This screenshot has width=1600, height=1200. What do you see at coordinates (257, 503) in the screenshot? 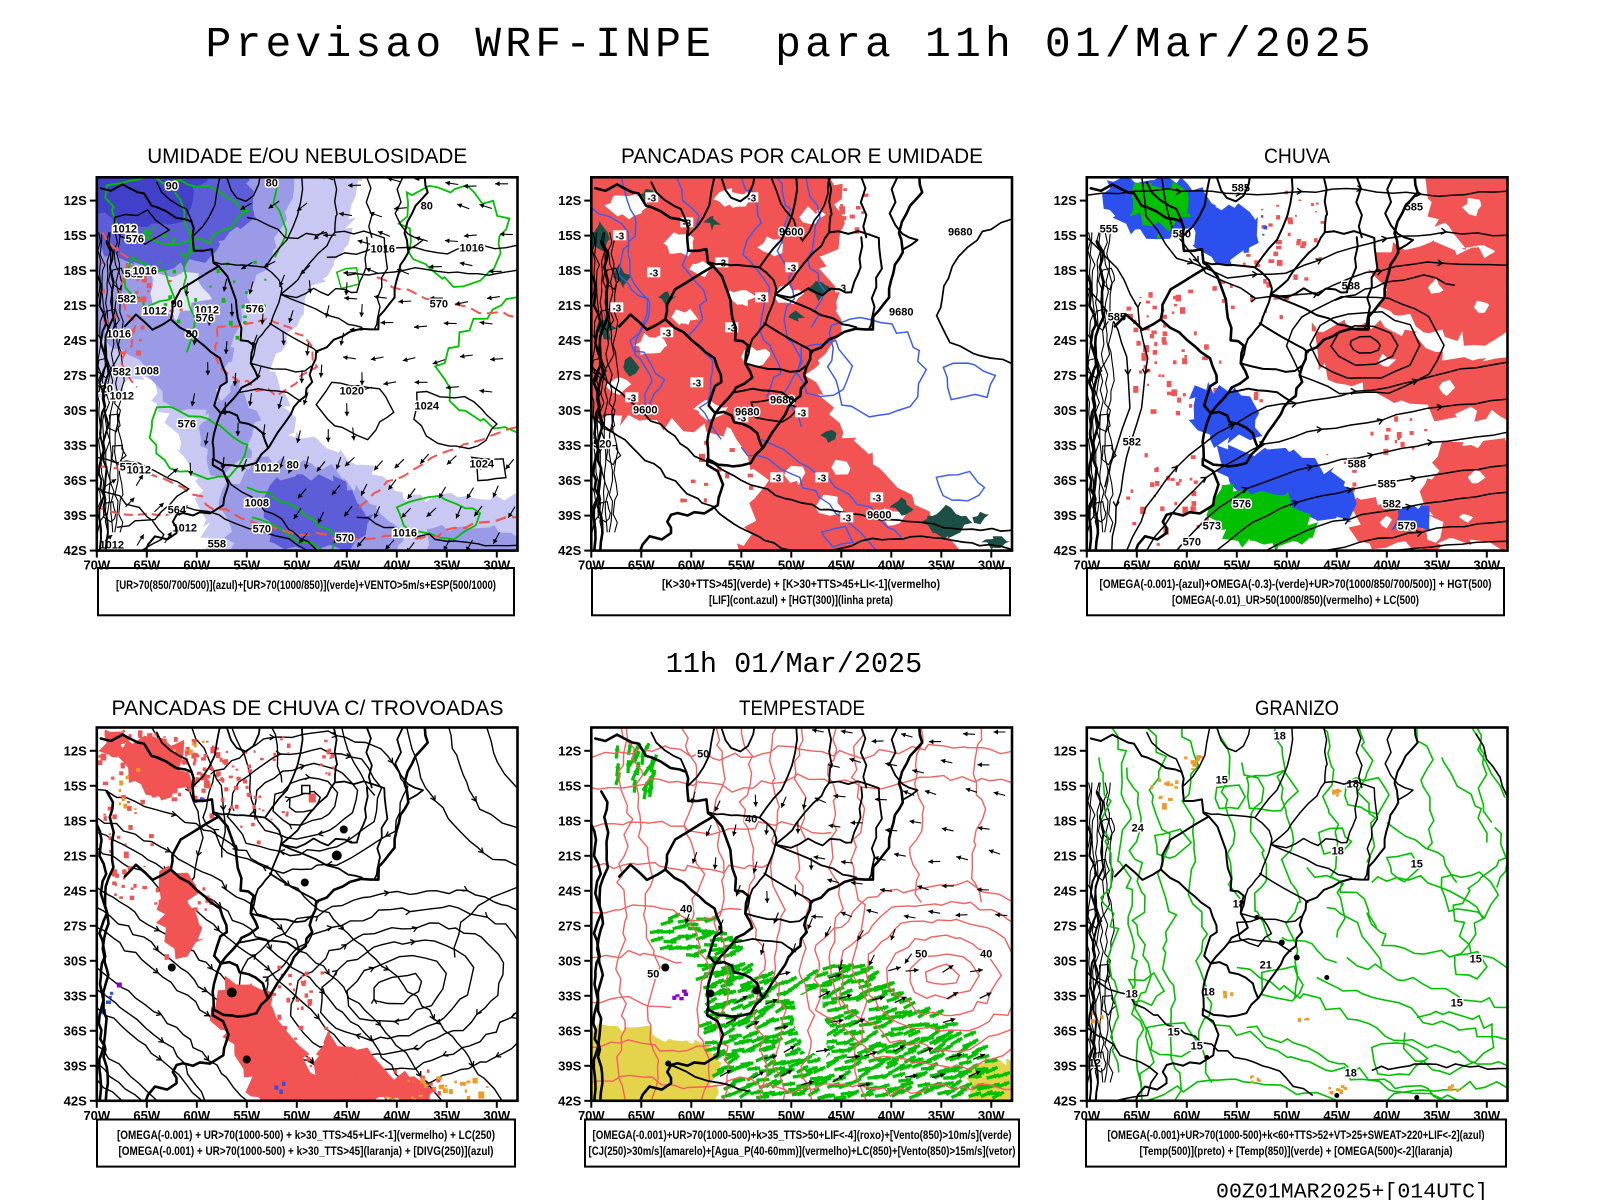
I see `svg-text: 1008` at bounding box center [257, 503].